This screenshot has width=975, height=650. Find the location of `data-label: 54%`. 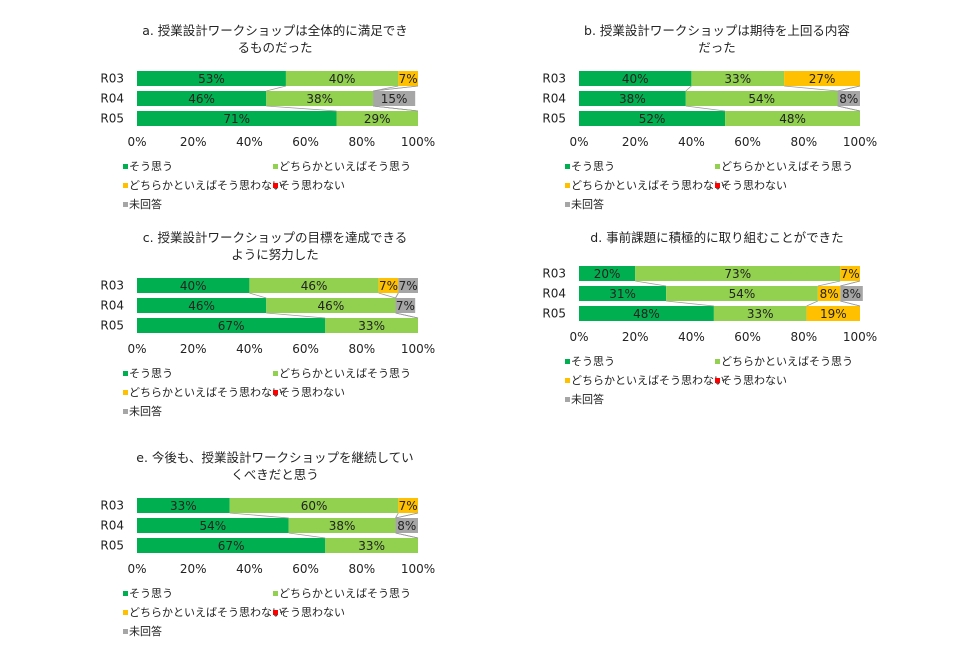

data-label: 54% is located at coordinates (742, 294).